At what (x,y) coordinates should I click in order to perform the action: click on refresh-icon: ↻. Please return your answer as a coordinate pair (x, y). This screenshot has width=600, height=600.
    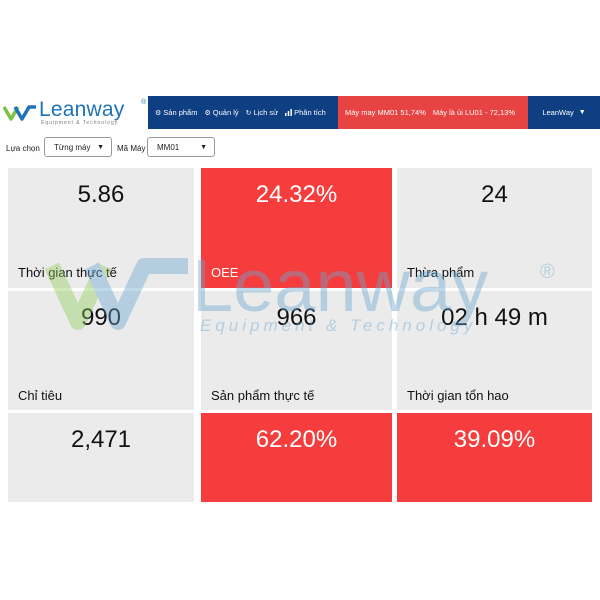
    Looking at the image, I should click on (248, 113).